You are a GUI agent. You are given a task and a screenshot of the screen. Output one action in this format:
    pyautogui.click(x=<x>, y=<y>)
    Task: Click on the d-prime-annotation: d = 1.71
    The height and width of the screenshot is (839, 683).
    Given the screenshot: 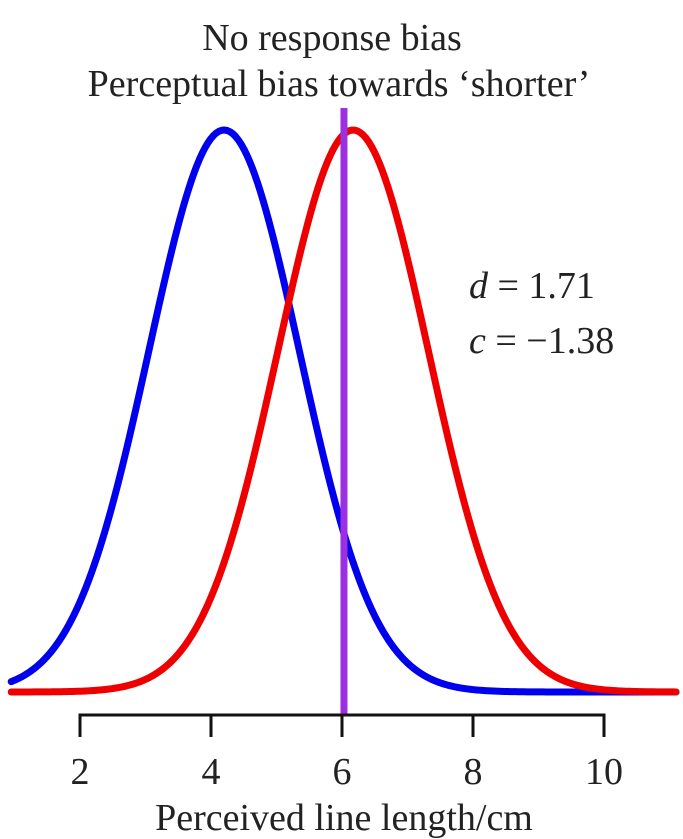 What is the action you would take?
    pyautogui.click(x=532, y=286)
    